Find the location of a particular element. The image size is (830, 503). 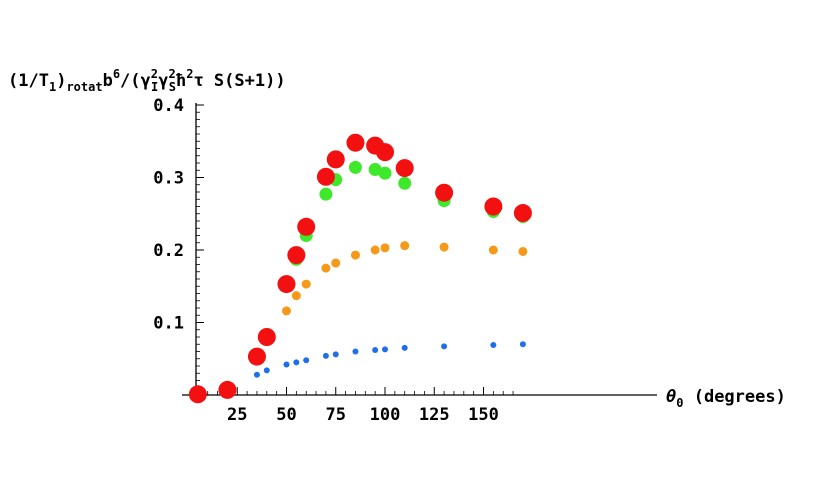

x-tick-label: 150 is located at coordinates (483, 415).